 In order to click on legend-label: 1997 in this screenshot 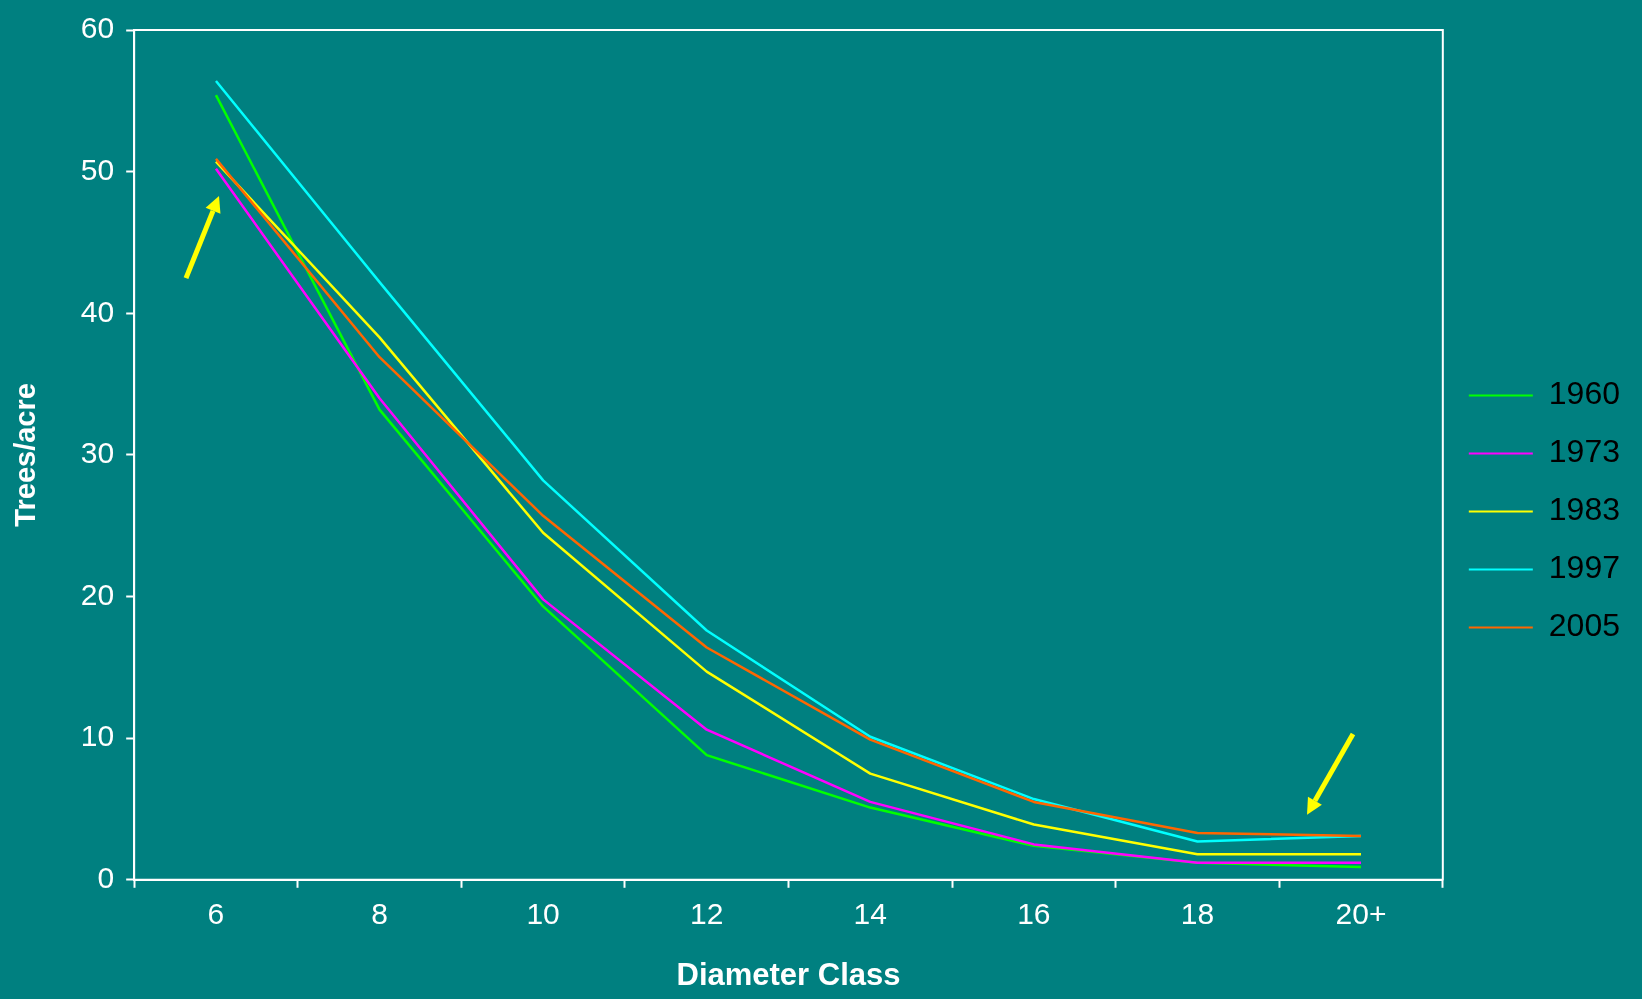, I will do `click(1584, 567)`.